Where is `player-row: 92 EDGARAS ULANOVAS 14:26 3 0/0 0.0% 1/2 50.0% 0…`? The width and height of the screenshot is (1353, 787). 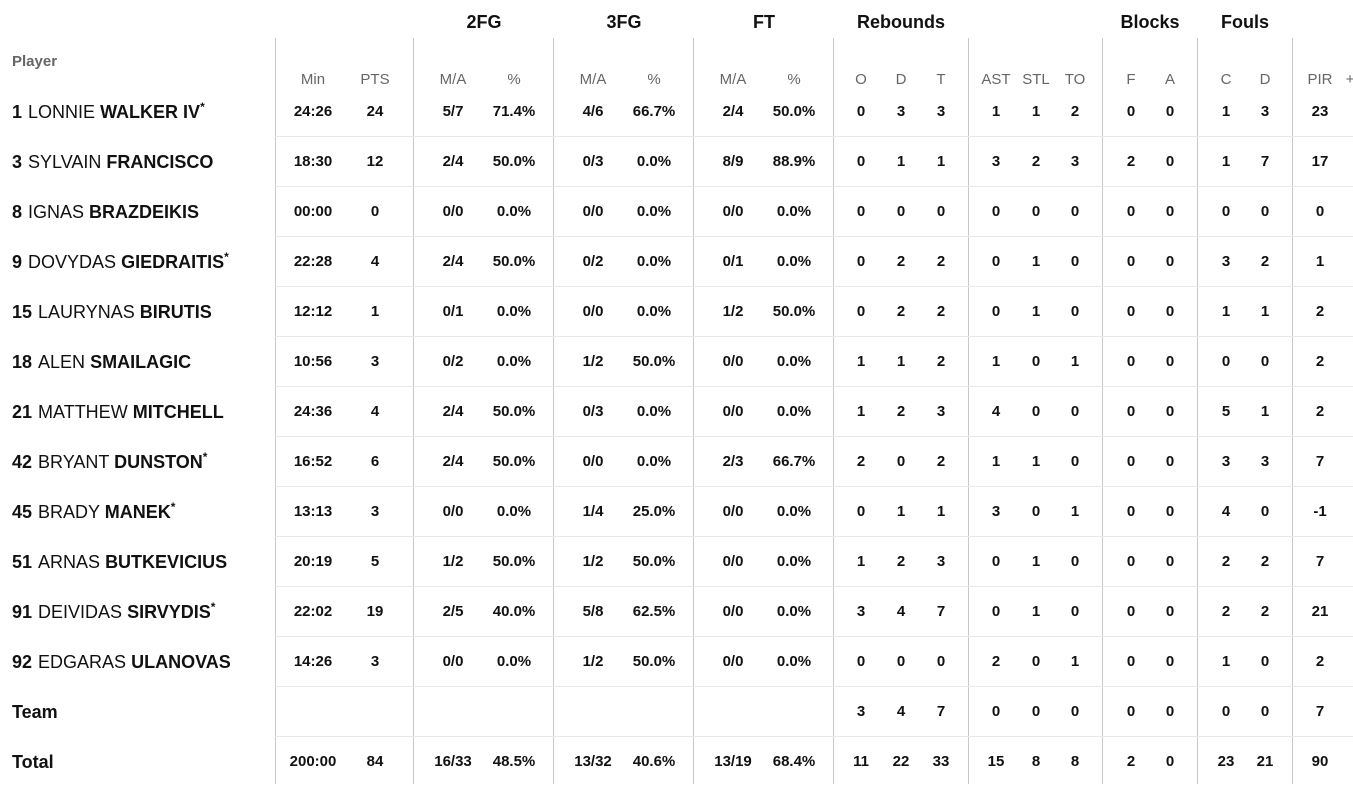
player-row: 92 EDGARAS ULANOVAS 14:26 3 0/0 0.0% 1/2 50.0% 0… is located at coordinates (676, 662).